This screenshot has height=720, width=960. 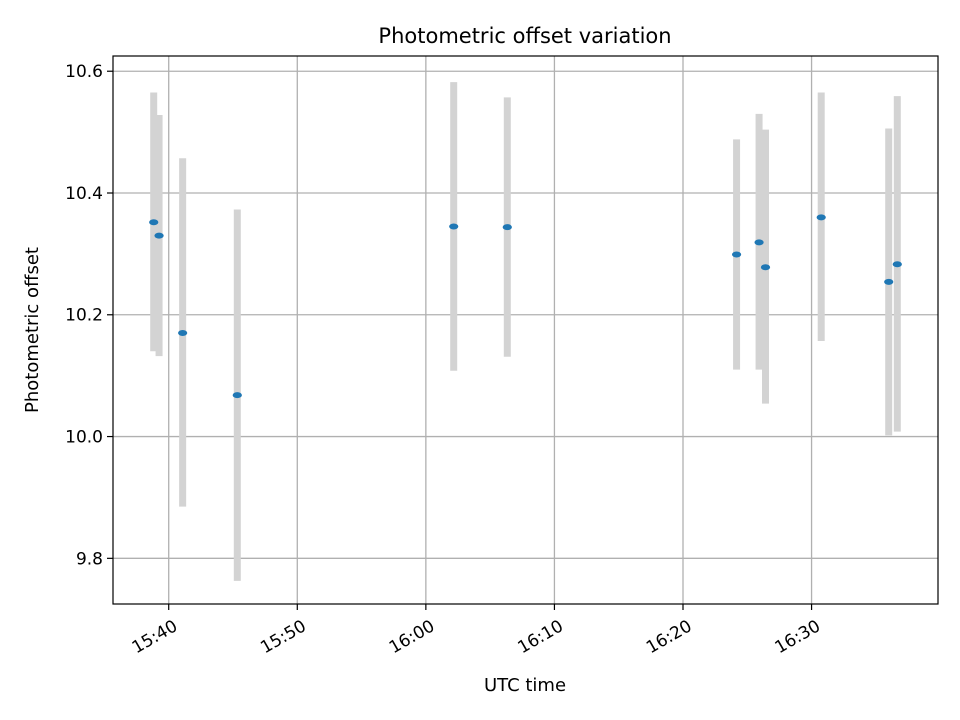 What do you see at coordinates (283, 637) in the screenshot?
I see `x-tick-label: 15:50` at bounding box center [283, 637].